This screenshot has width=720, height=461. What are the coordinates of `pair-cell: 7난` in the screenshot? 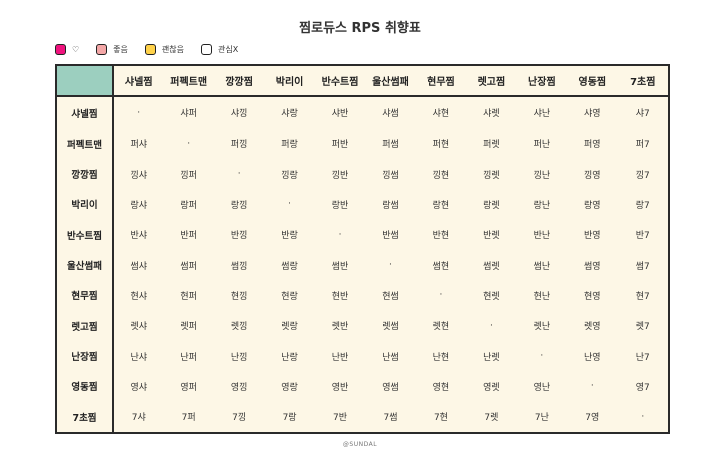 It's located at (541, 418).